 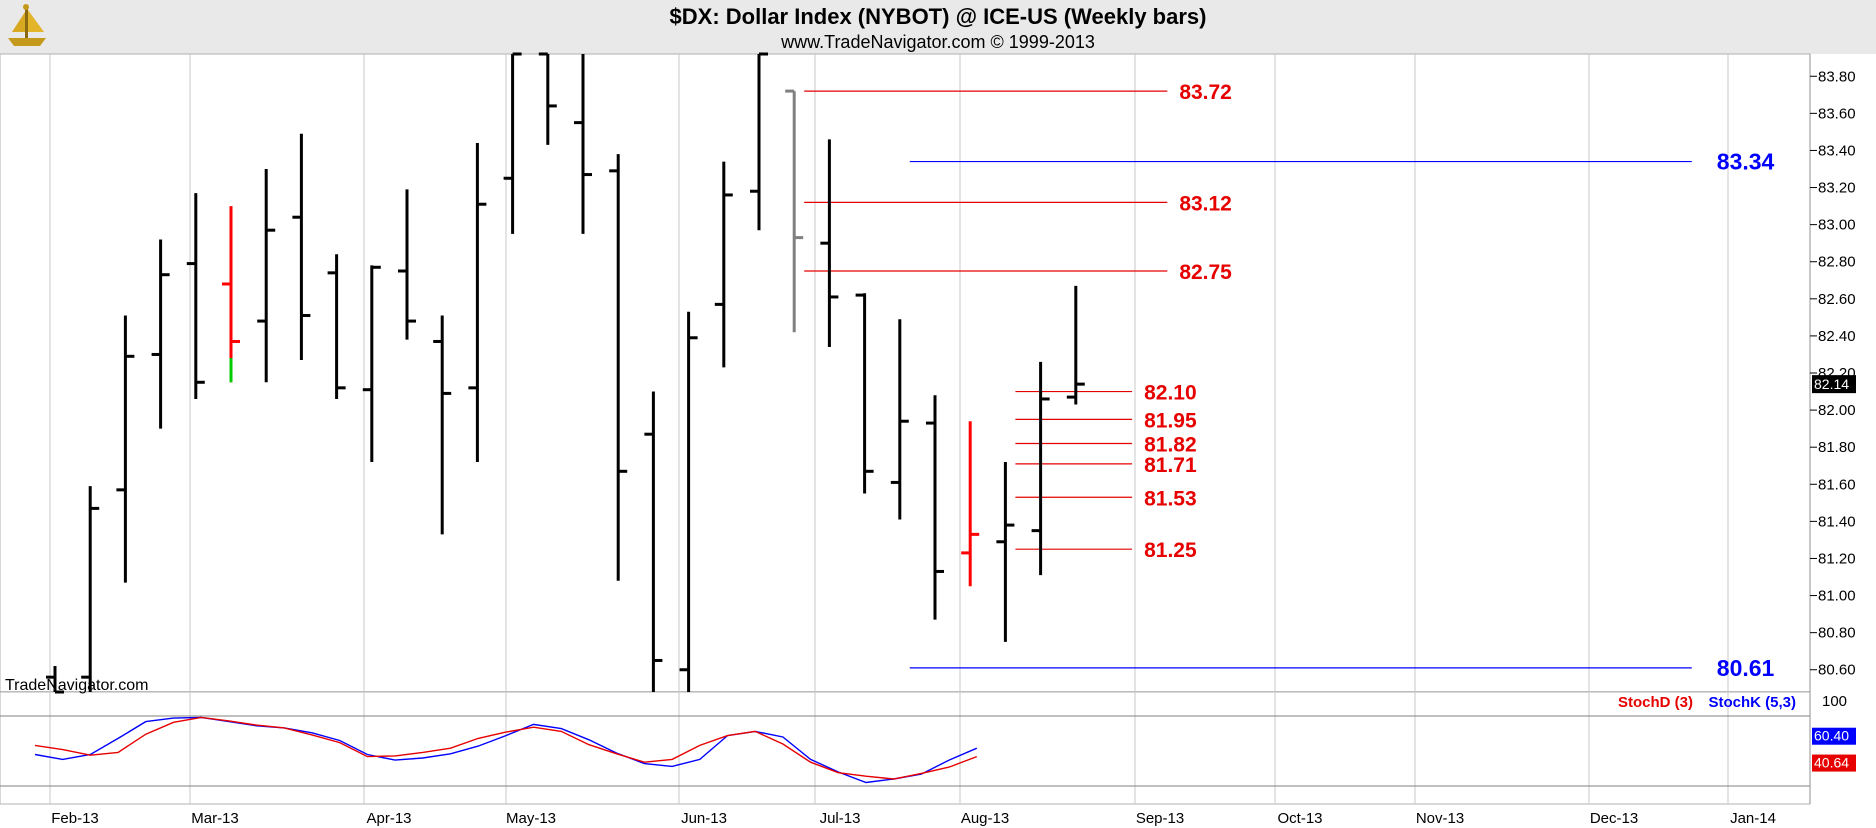 I want to click on watermark: TradeNavigator.com, so click(x=76, y=685).